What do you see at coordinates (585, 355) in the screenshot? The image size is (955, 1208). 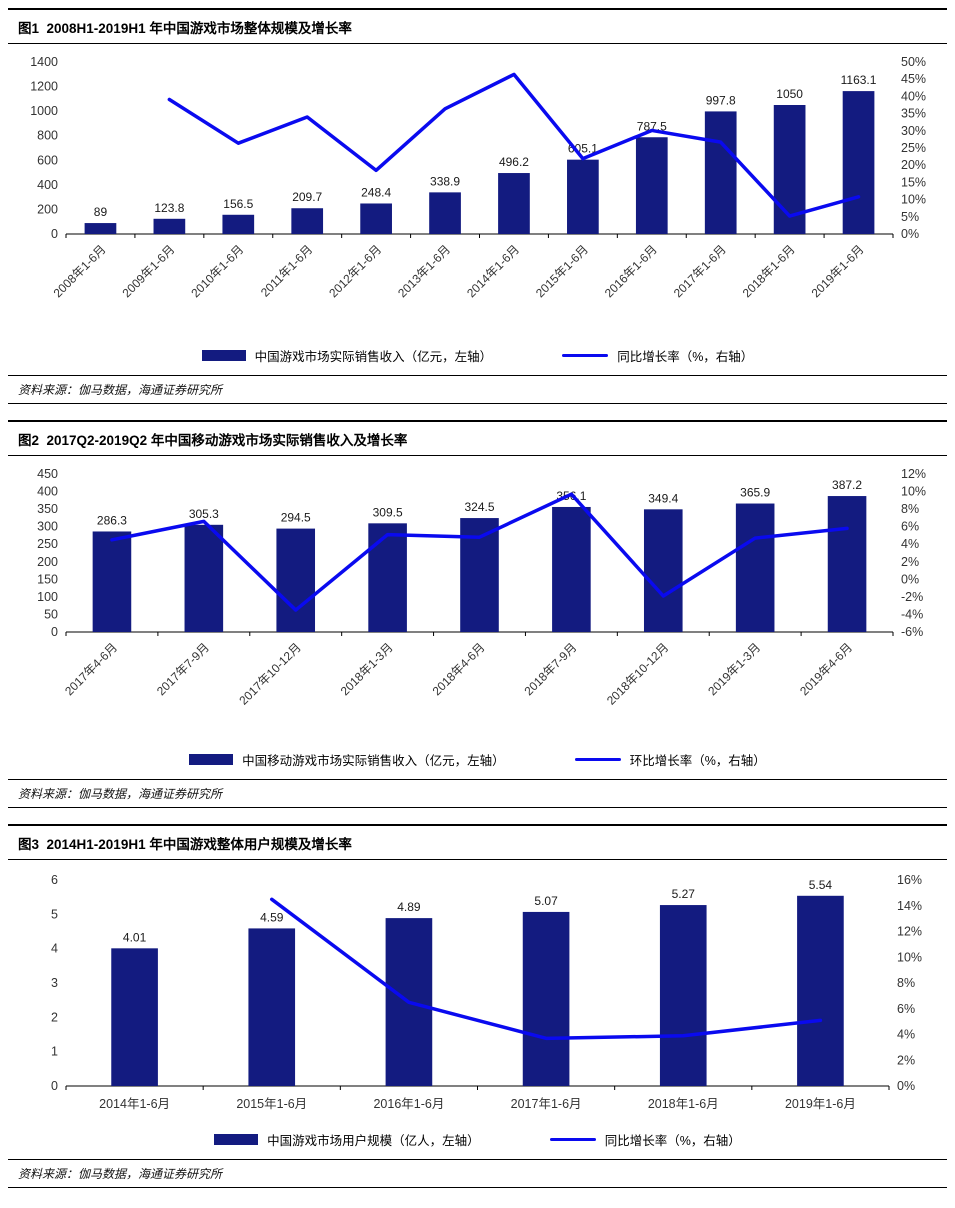 I see `line-series-swatch-icon` at bounding box center [585, 355].